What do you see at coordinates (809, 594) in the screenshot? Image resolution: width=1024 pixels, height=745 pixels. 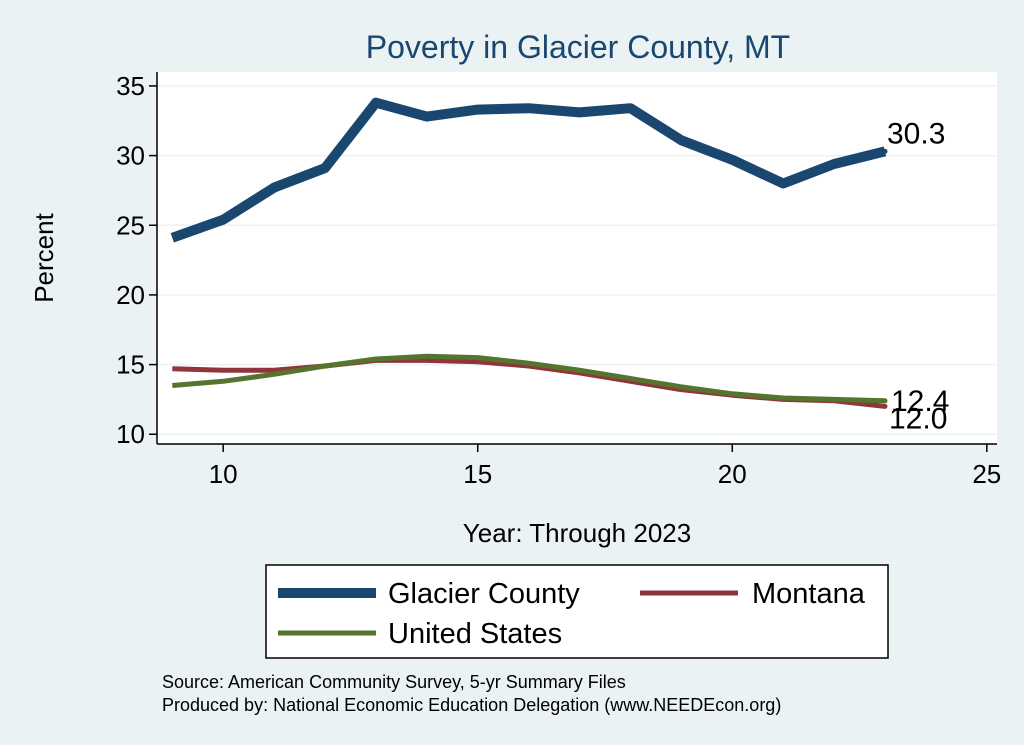 I see `legend-label: Montana` at bounding box center [809, 594].